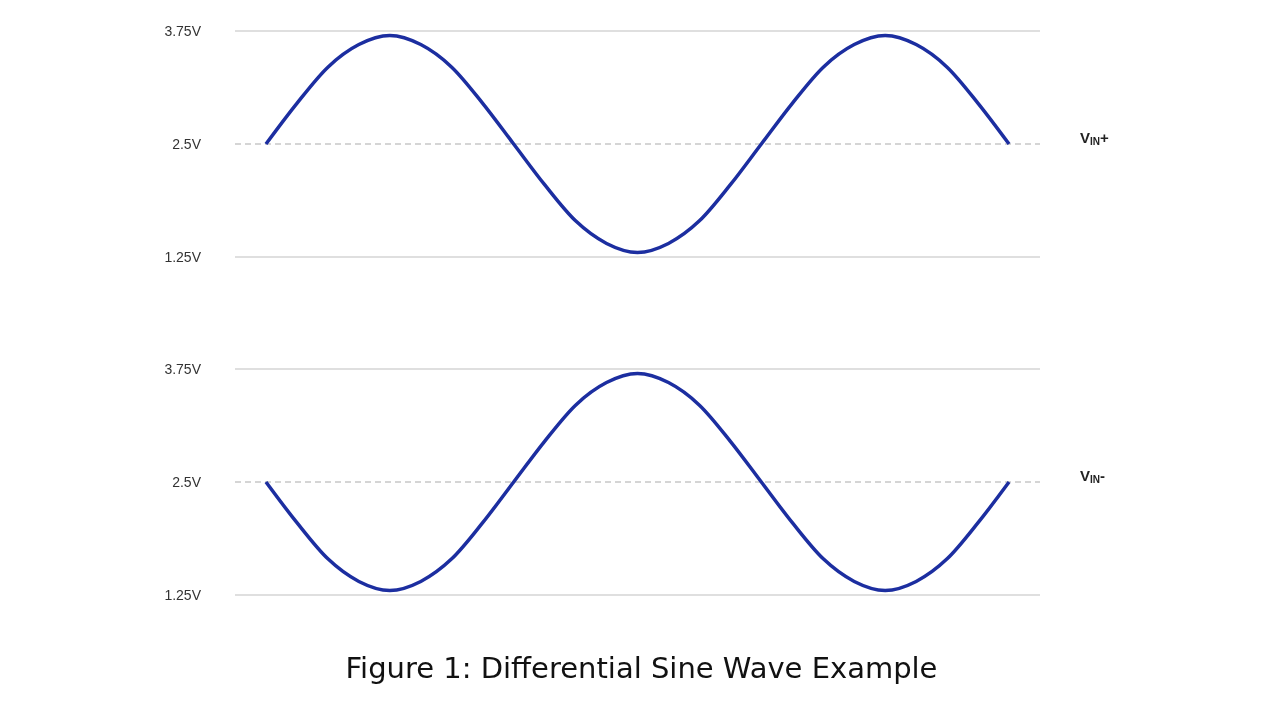 Image resolution: width=1280 pixels, height=721 pixels. Describe the element at coordinates (641, 668) in the screenshot. I see `caption: Figure 1: Differential Sine Wave Example` at that location.